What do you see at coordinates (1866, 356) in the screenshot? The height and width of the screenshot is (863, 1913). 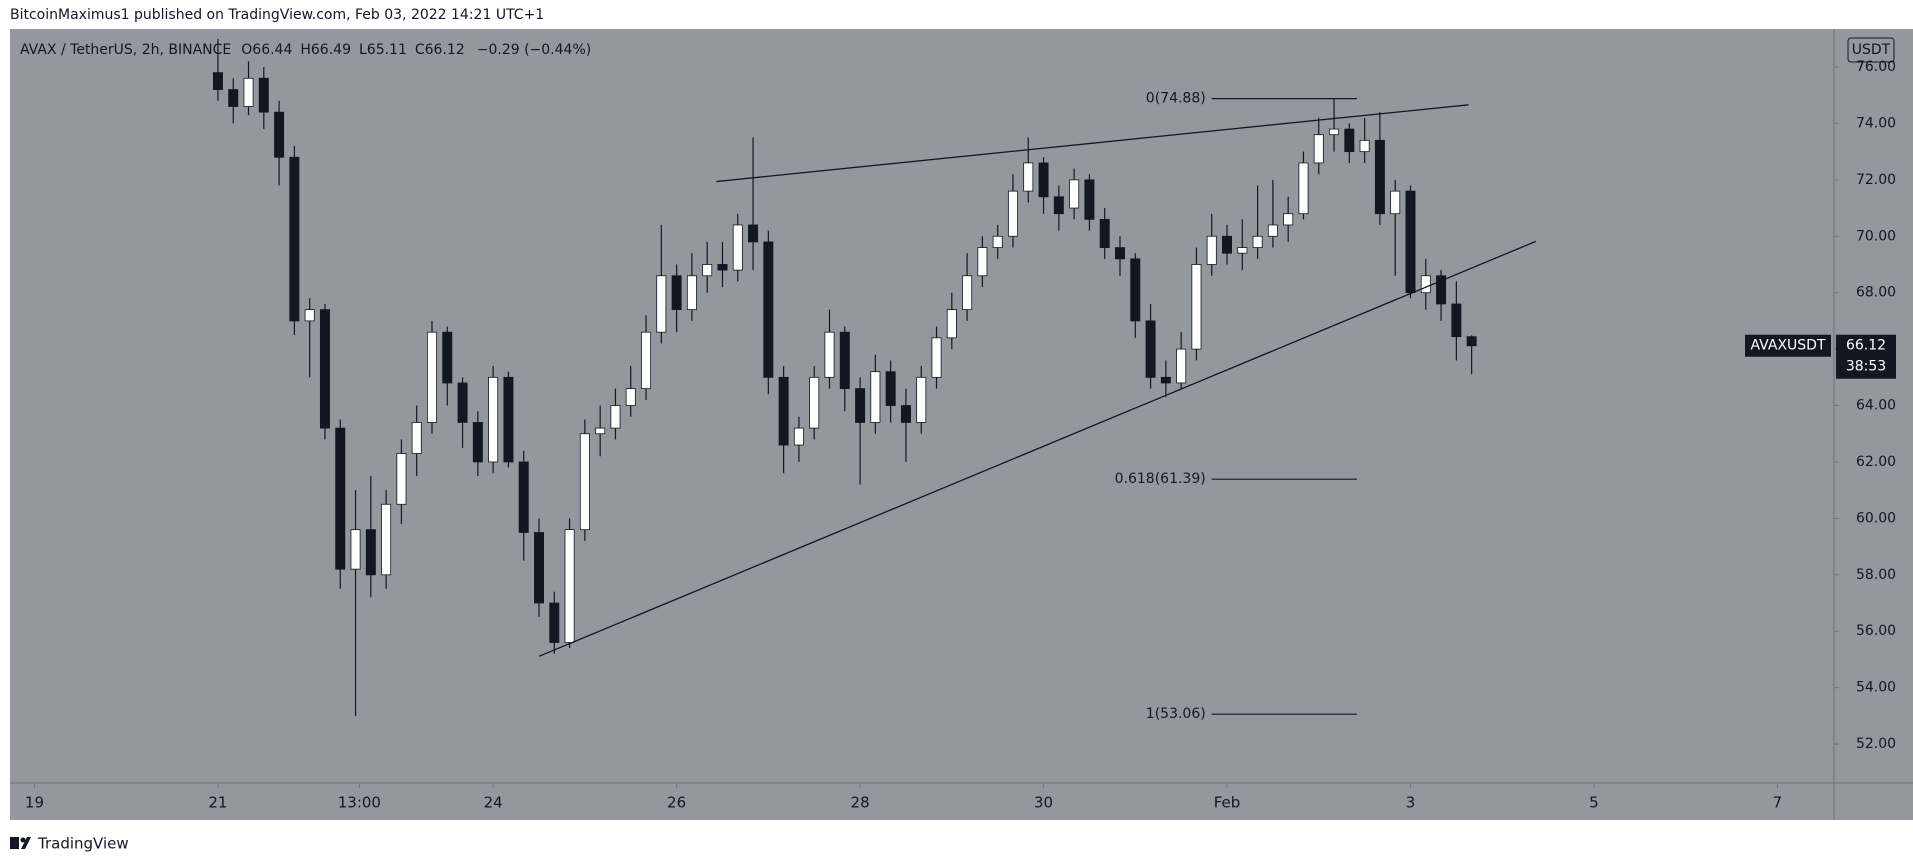 I see `price-tag` at bounding box center [1866, 356].